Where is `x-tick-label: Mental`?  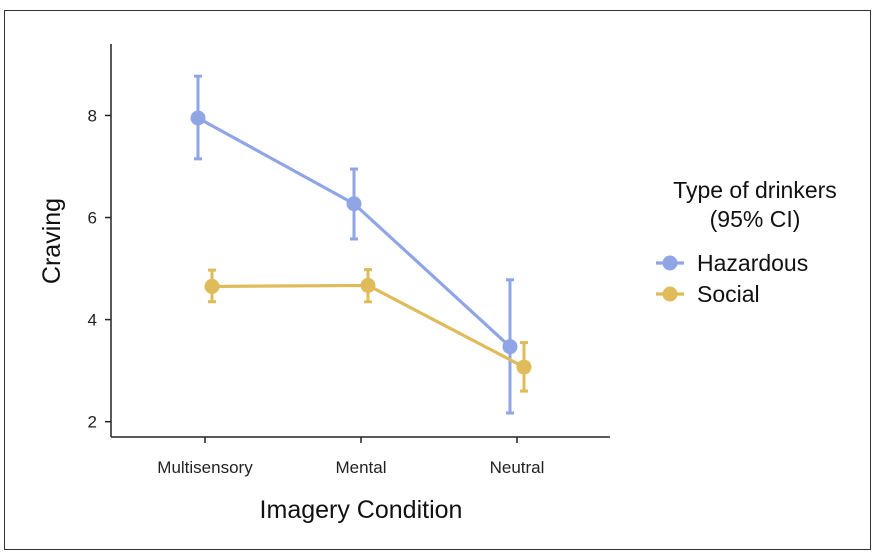 x-tick-label: Mental is located at coordinates (360, 467).